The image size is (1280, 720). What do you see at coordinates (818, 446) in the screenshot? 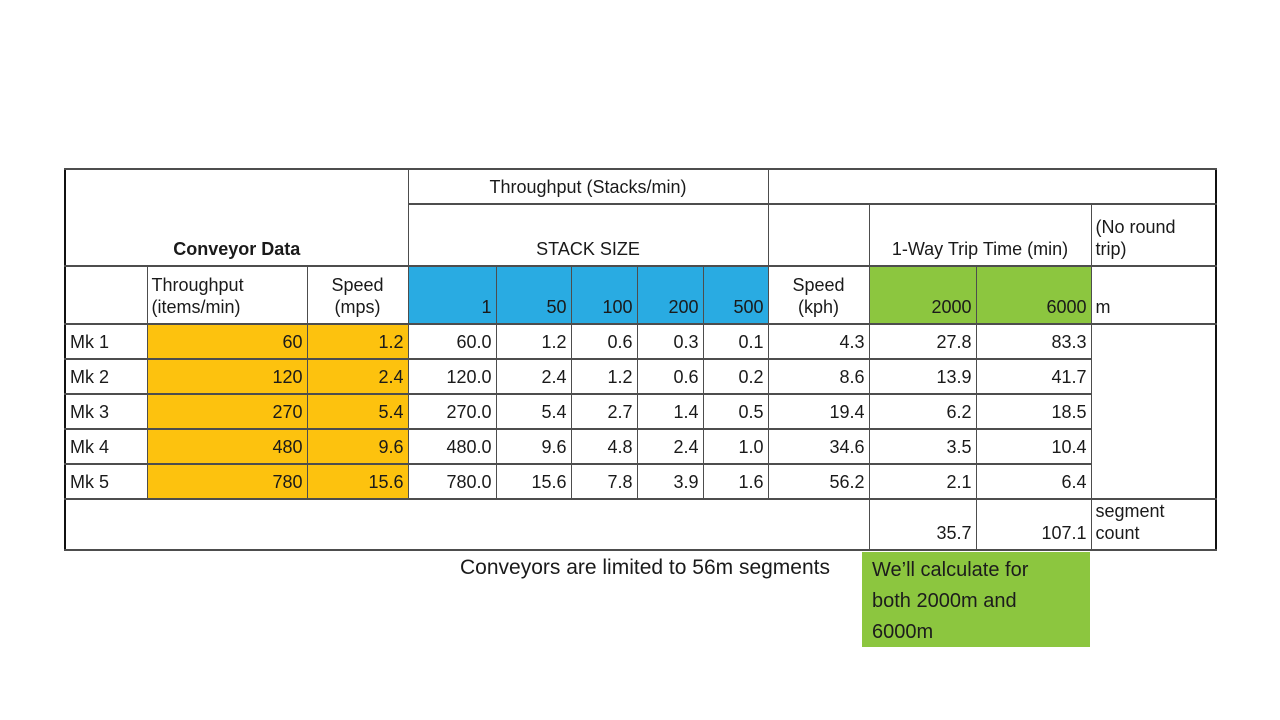
I see `speed-kph-value: 34.6` at bounding box center [818, 446].